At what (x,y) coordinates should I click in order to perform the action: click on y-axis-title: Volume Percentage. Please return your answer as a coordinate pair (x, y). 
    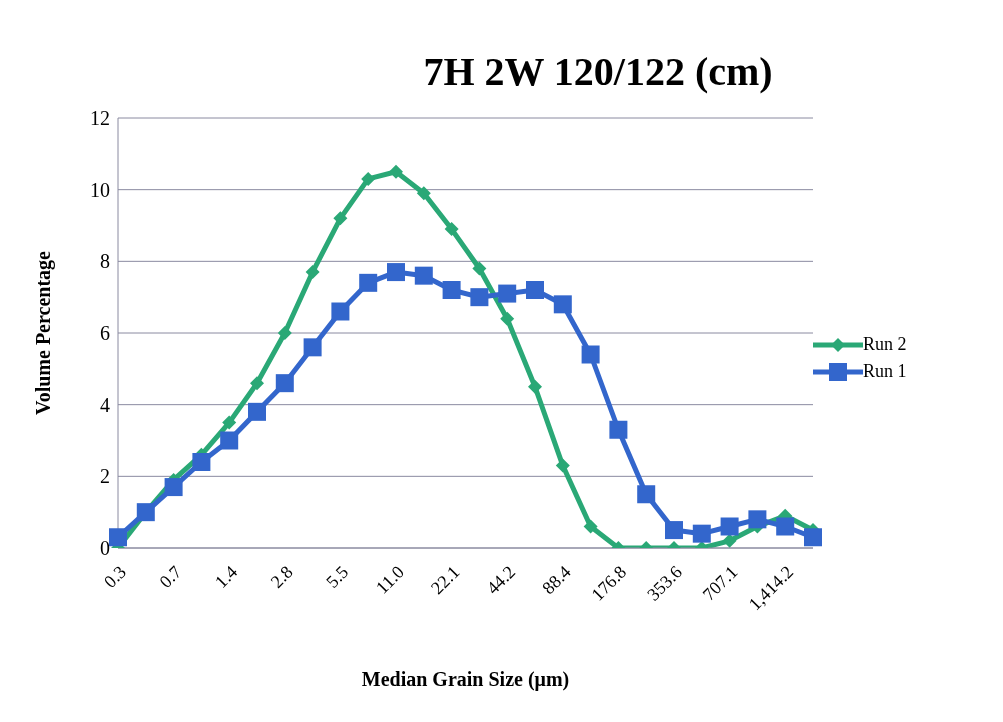
    Looking at the image, I should click on (44, 332).